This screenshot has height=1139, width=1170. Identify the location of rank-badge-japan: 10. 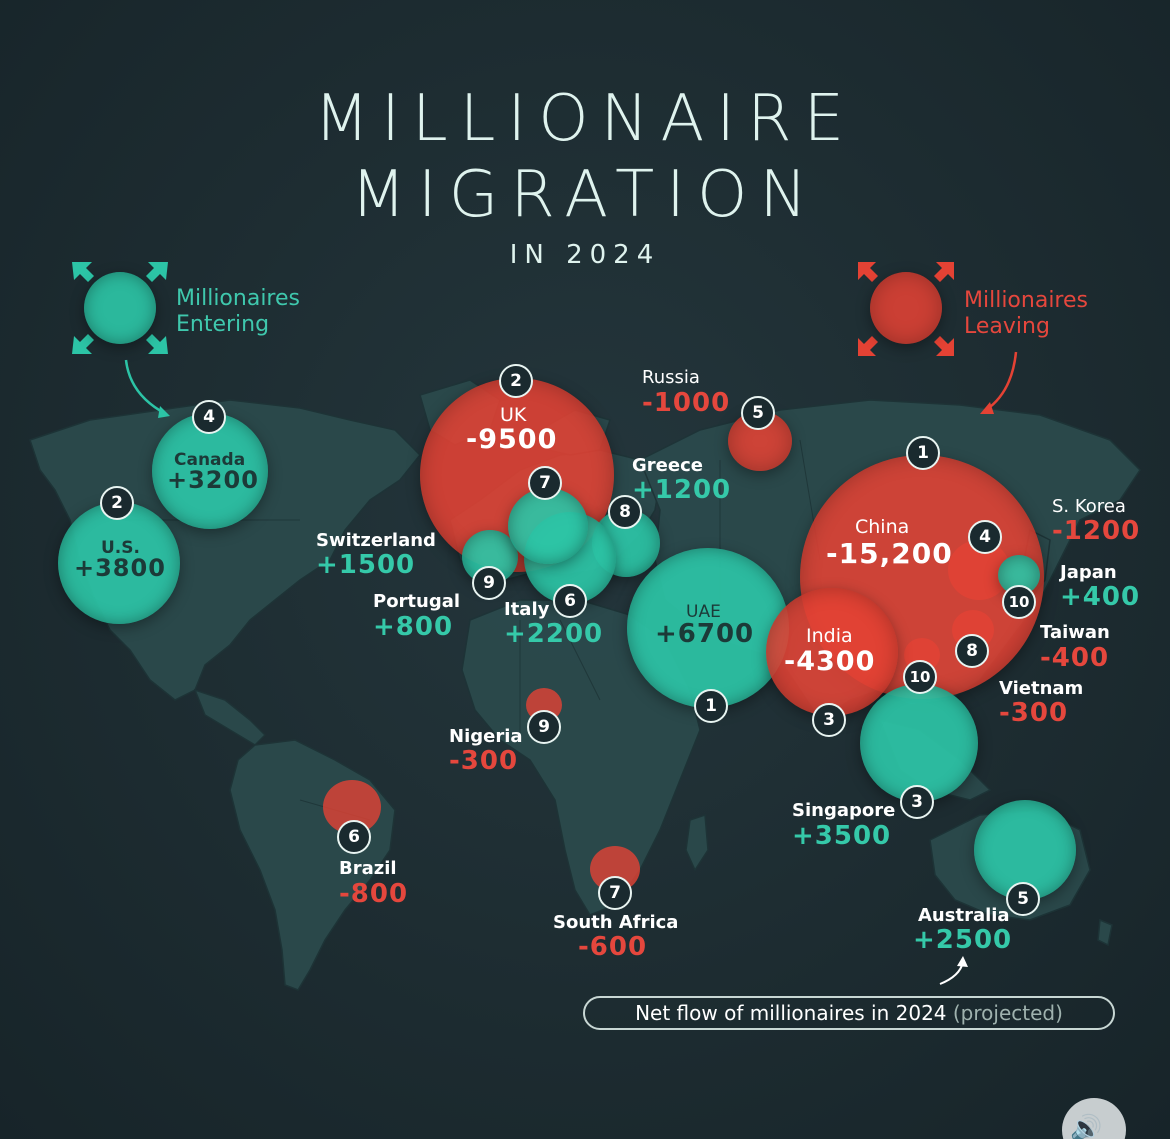
(1019, 602).